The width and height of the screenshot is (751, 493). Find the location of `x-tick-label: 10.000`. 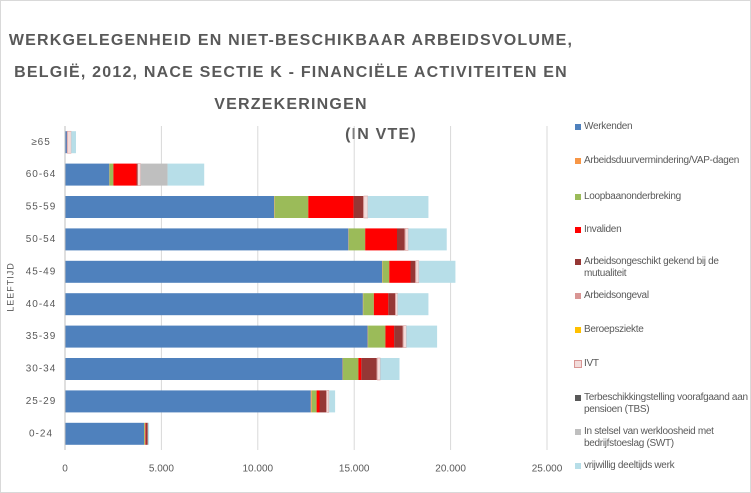

x-tick-label: 10.000 is located at coordinates (258, 469).